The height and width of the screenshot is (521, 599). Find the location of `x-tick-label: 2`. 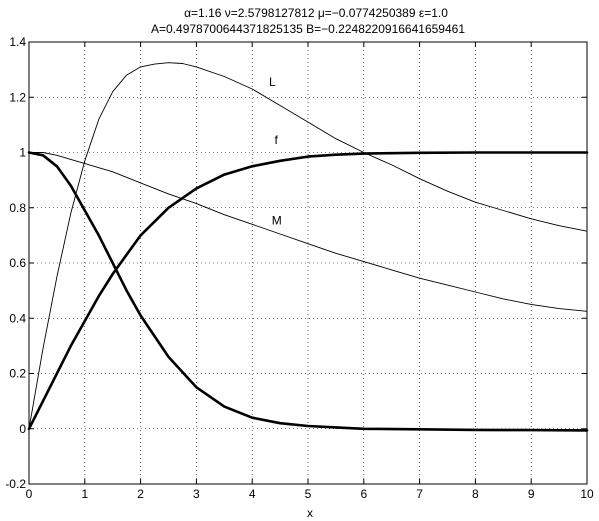

x-tick-label: 2 is located at coordinates (140, 494).